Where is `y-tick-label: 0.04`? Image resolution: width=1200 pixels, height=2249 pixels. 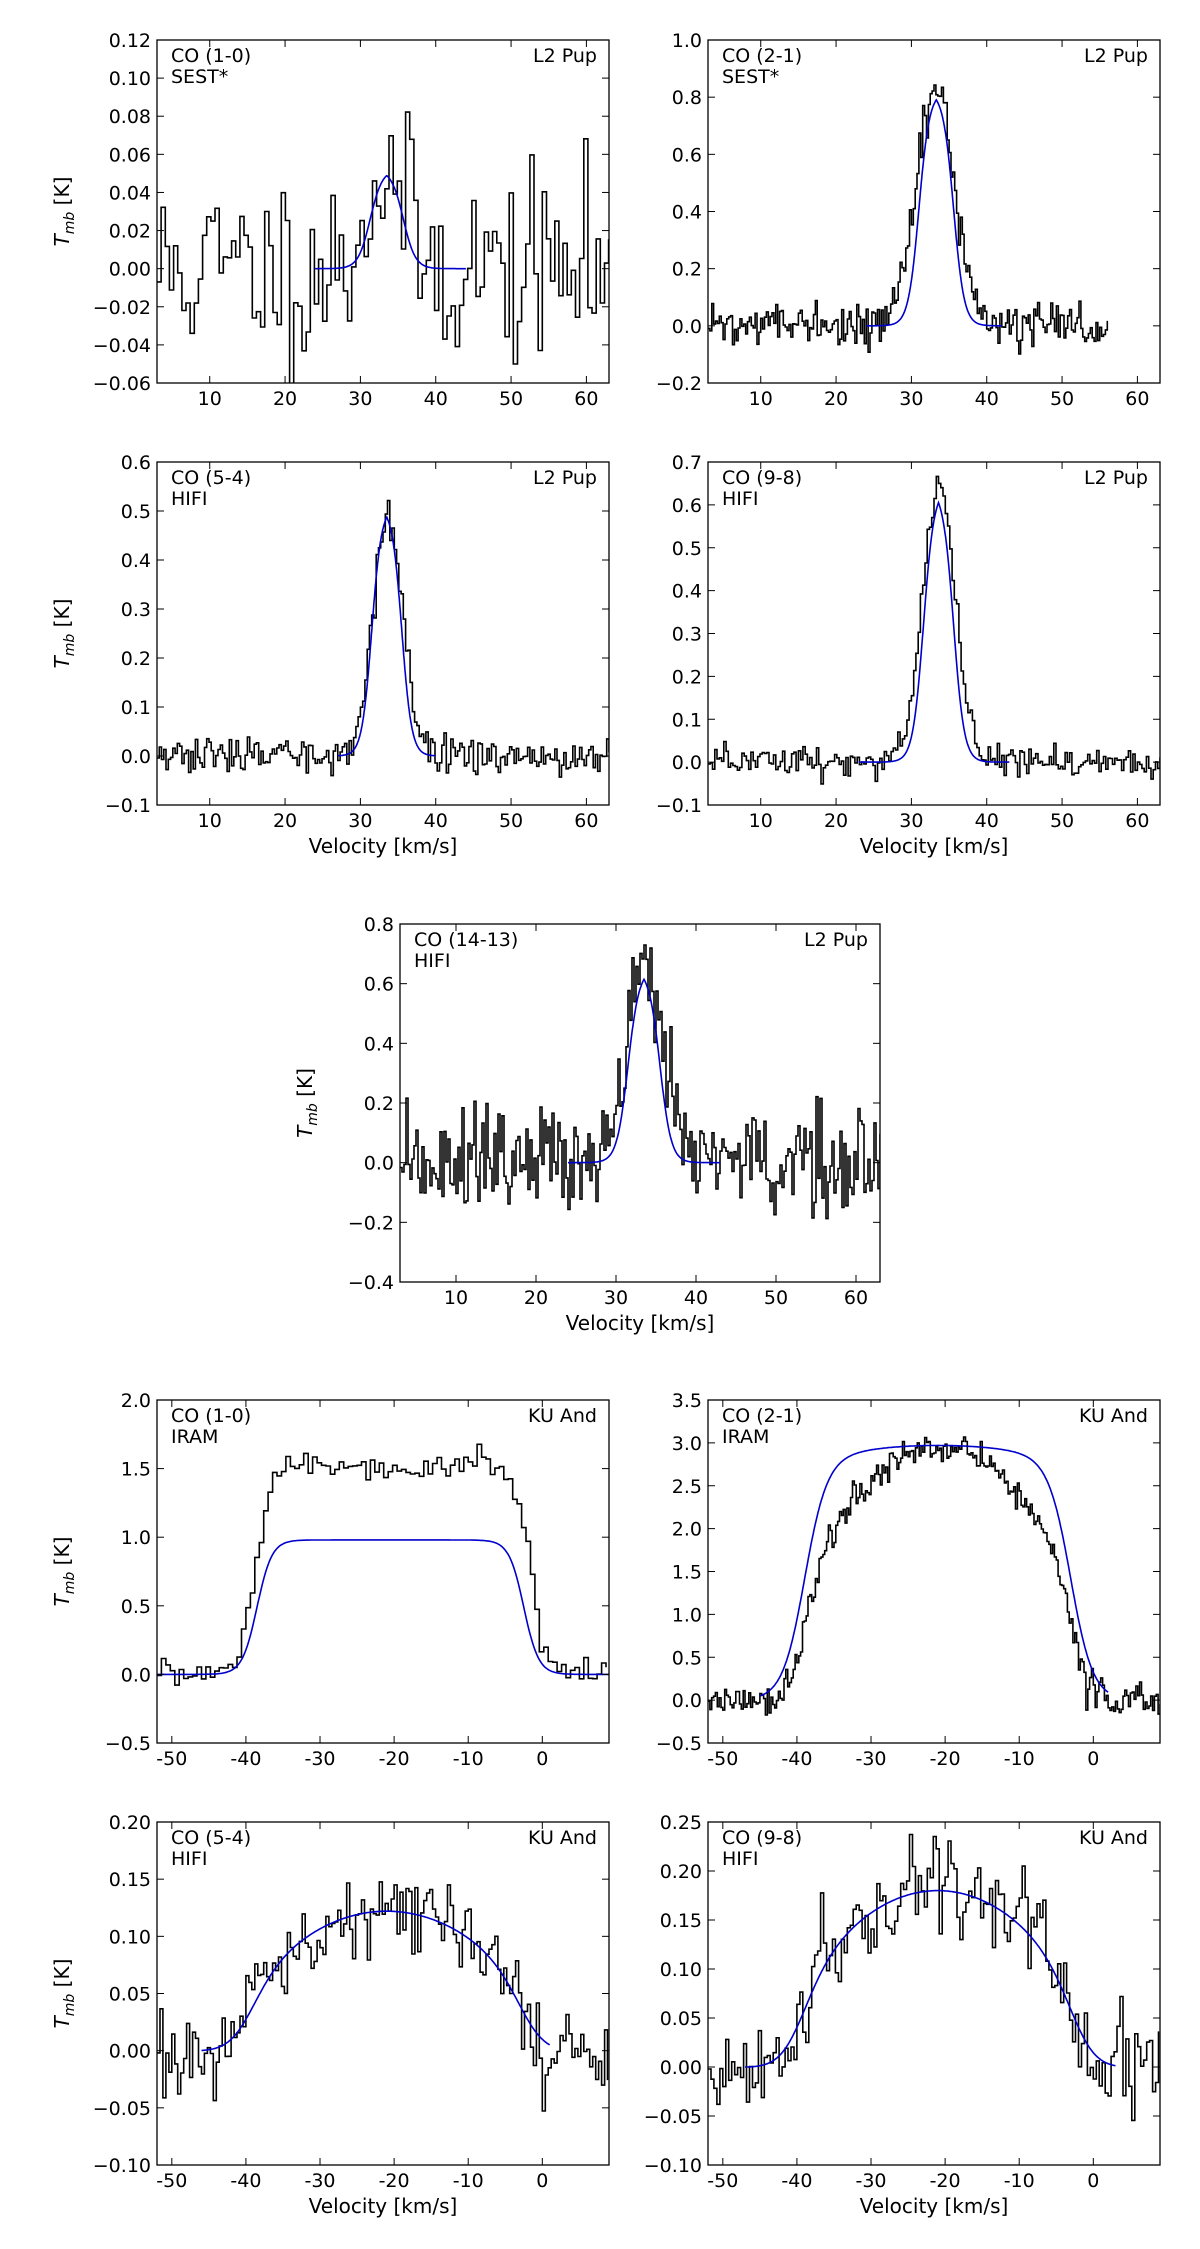 y-tick-label: 0.04 is located at coordinates (130, 193).